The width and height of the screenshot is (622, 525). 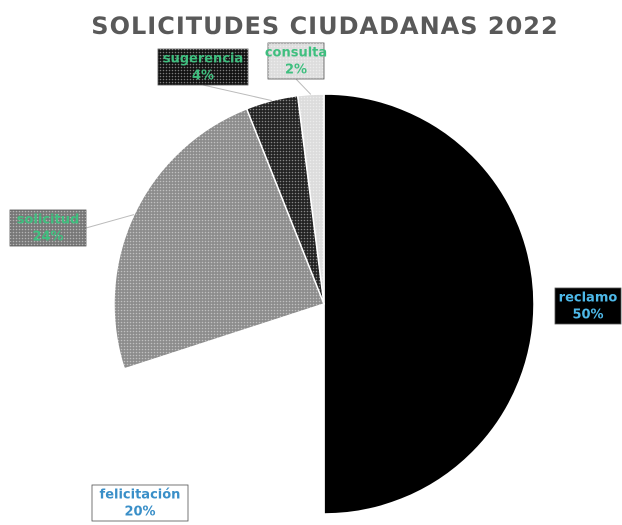 I want to click on data-label-name: consulta, so click(x=296, y=53).